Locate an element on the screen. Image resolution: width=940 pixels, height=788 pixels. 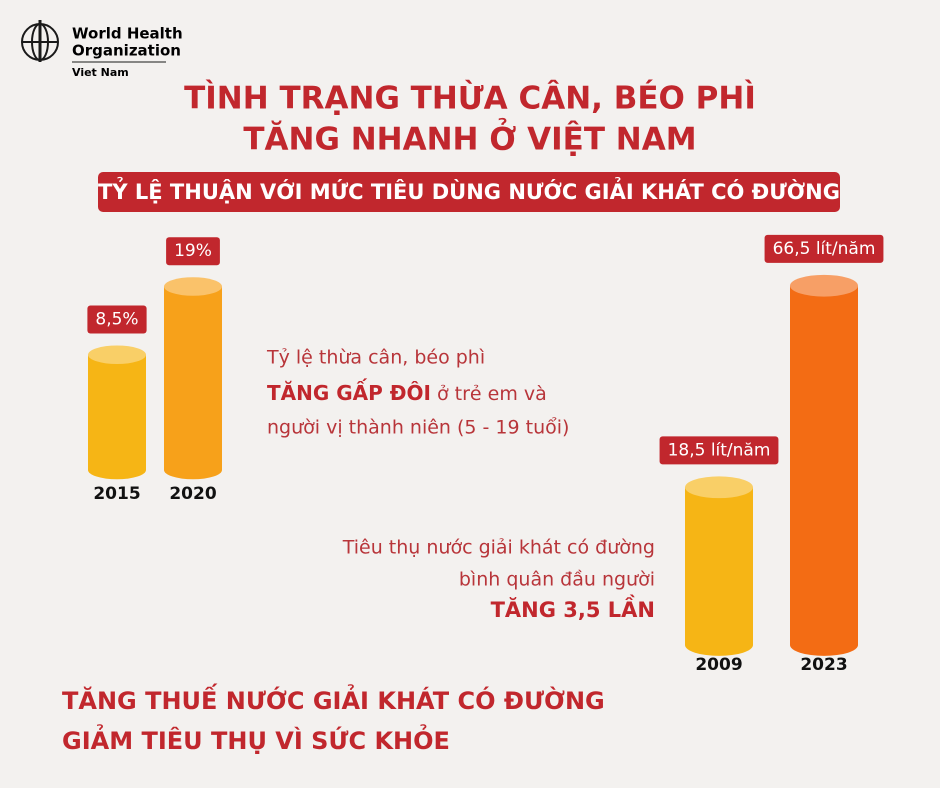
caption-emphasis: TĂNG 3,5 LẦN is located at coordinates (573, 608).